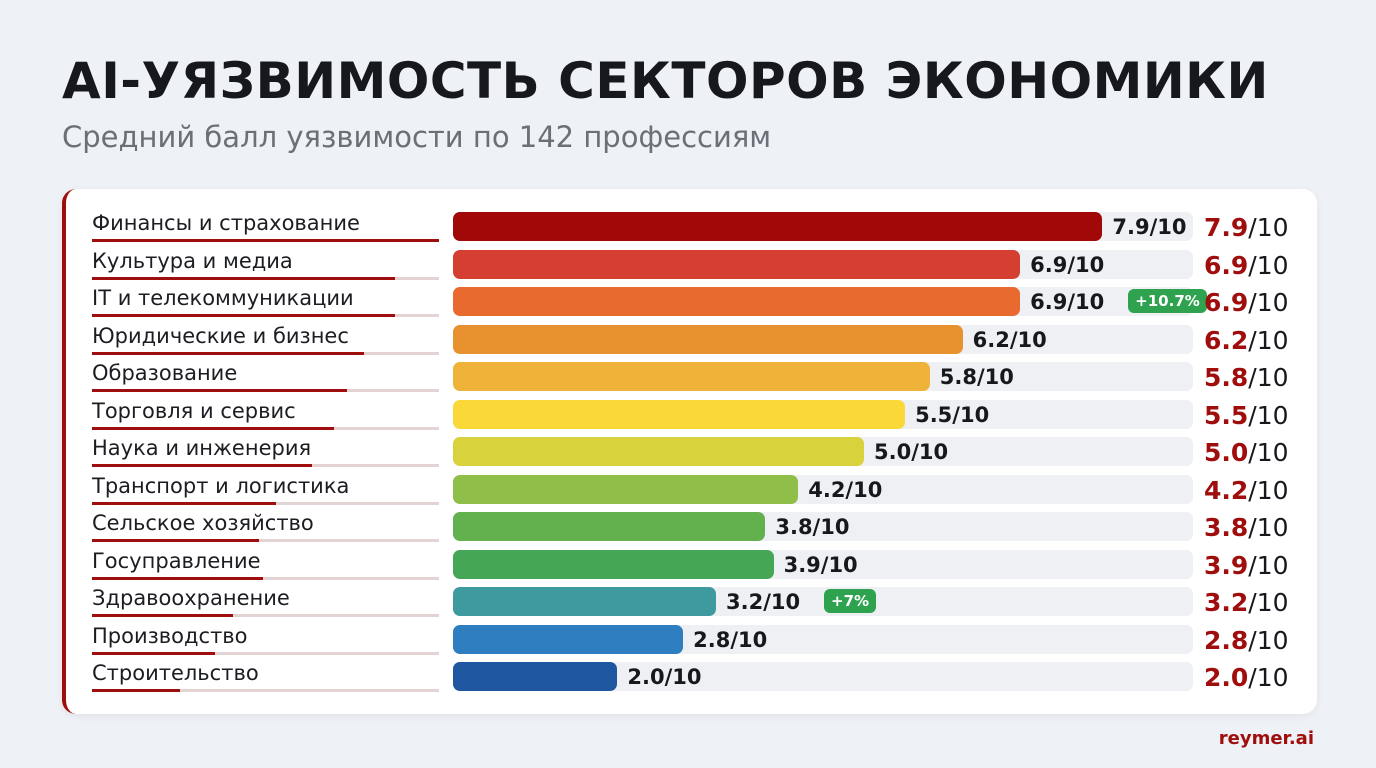 This screenshot has height=768, width=1376. Describe the element at coordinates (845, 489) in the screenshot. I see `value-label: 4.2/10` at that location.